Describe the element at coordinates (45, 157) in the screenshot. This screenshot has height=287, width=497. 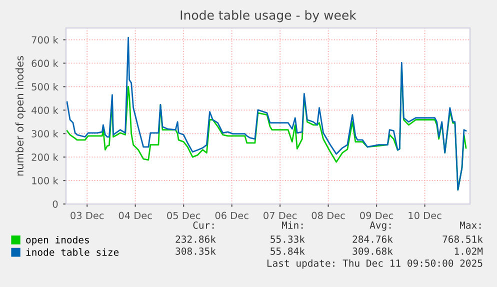
I see `y-tick-label: 200 k` at that location.